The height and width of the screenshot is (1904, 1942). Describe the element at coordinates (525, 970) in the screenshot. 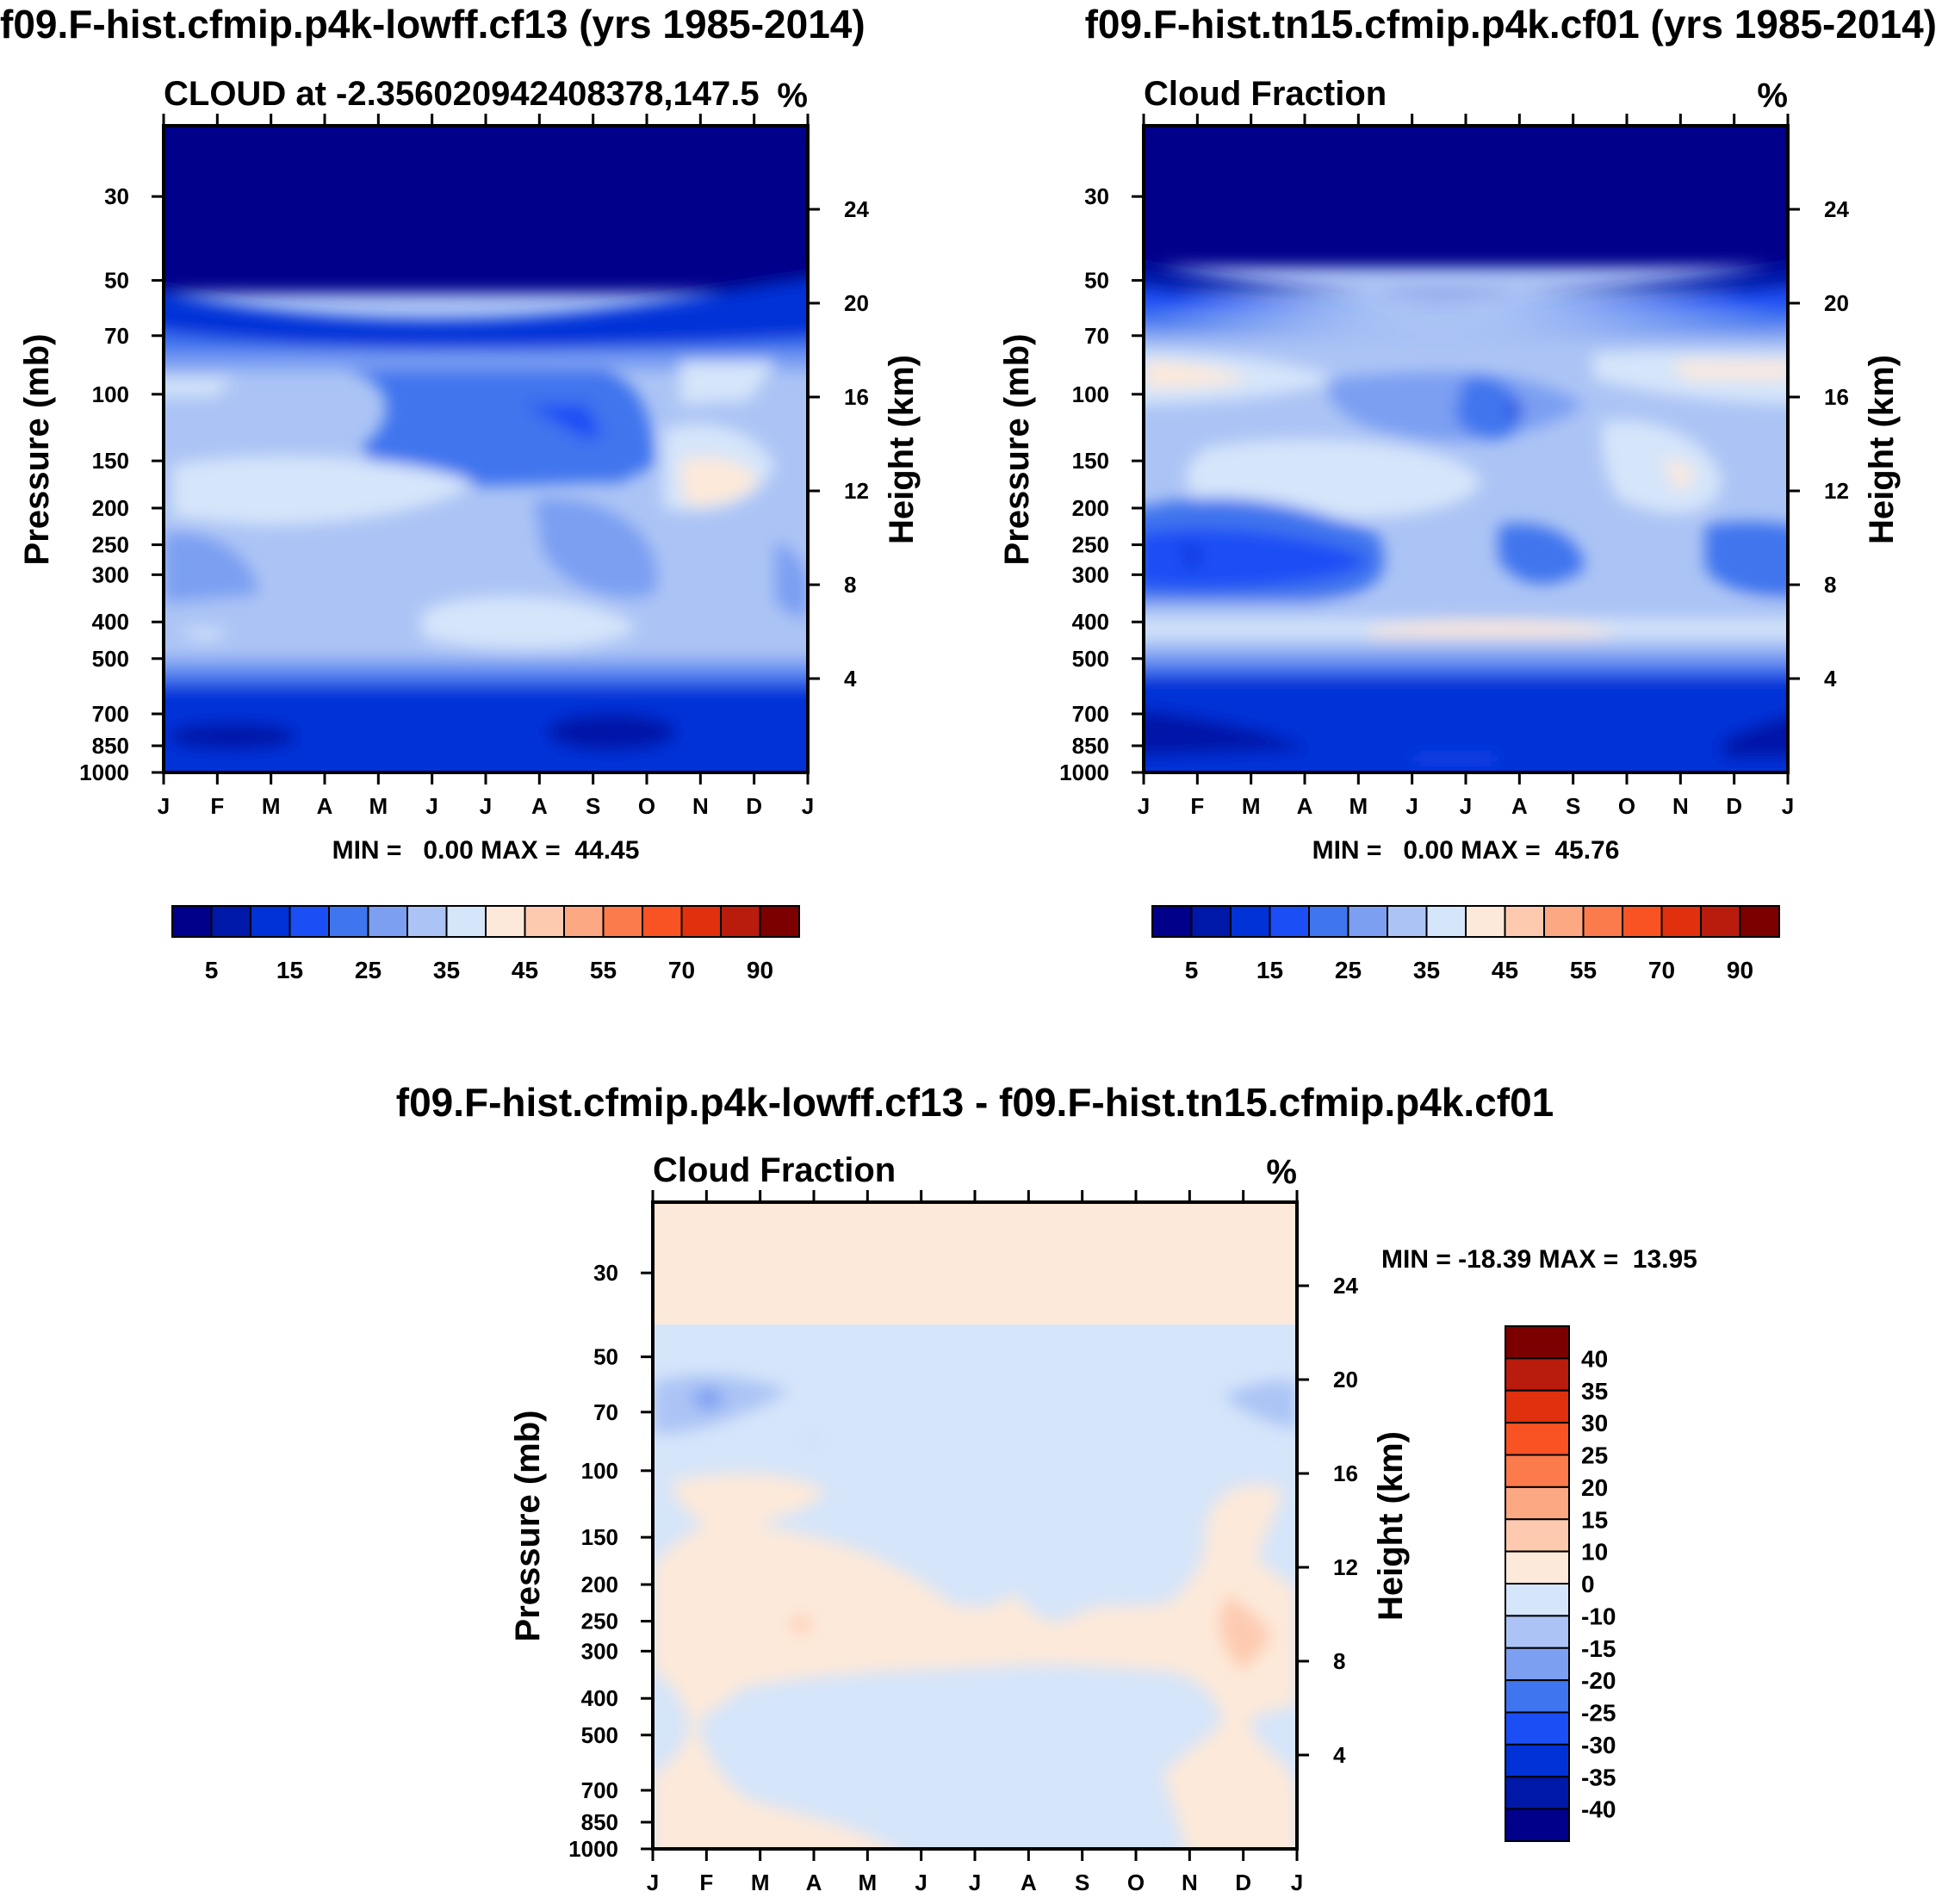

I see `colorbar-label: 45` at that location.